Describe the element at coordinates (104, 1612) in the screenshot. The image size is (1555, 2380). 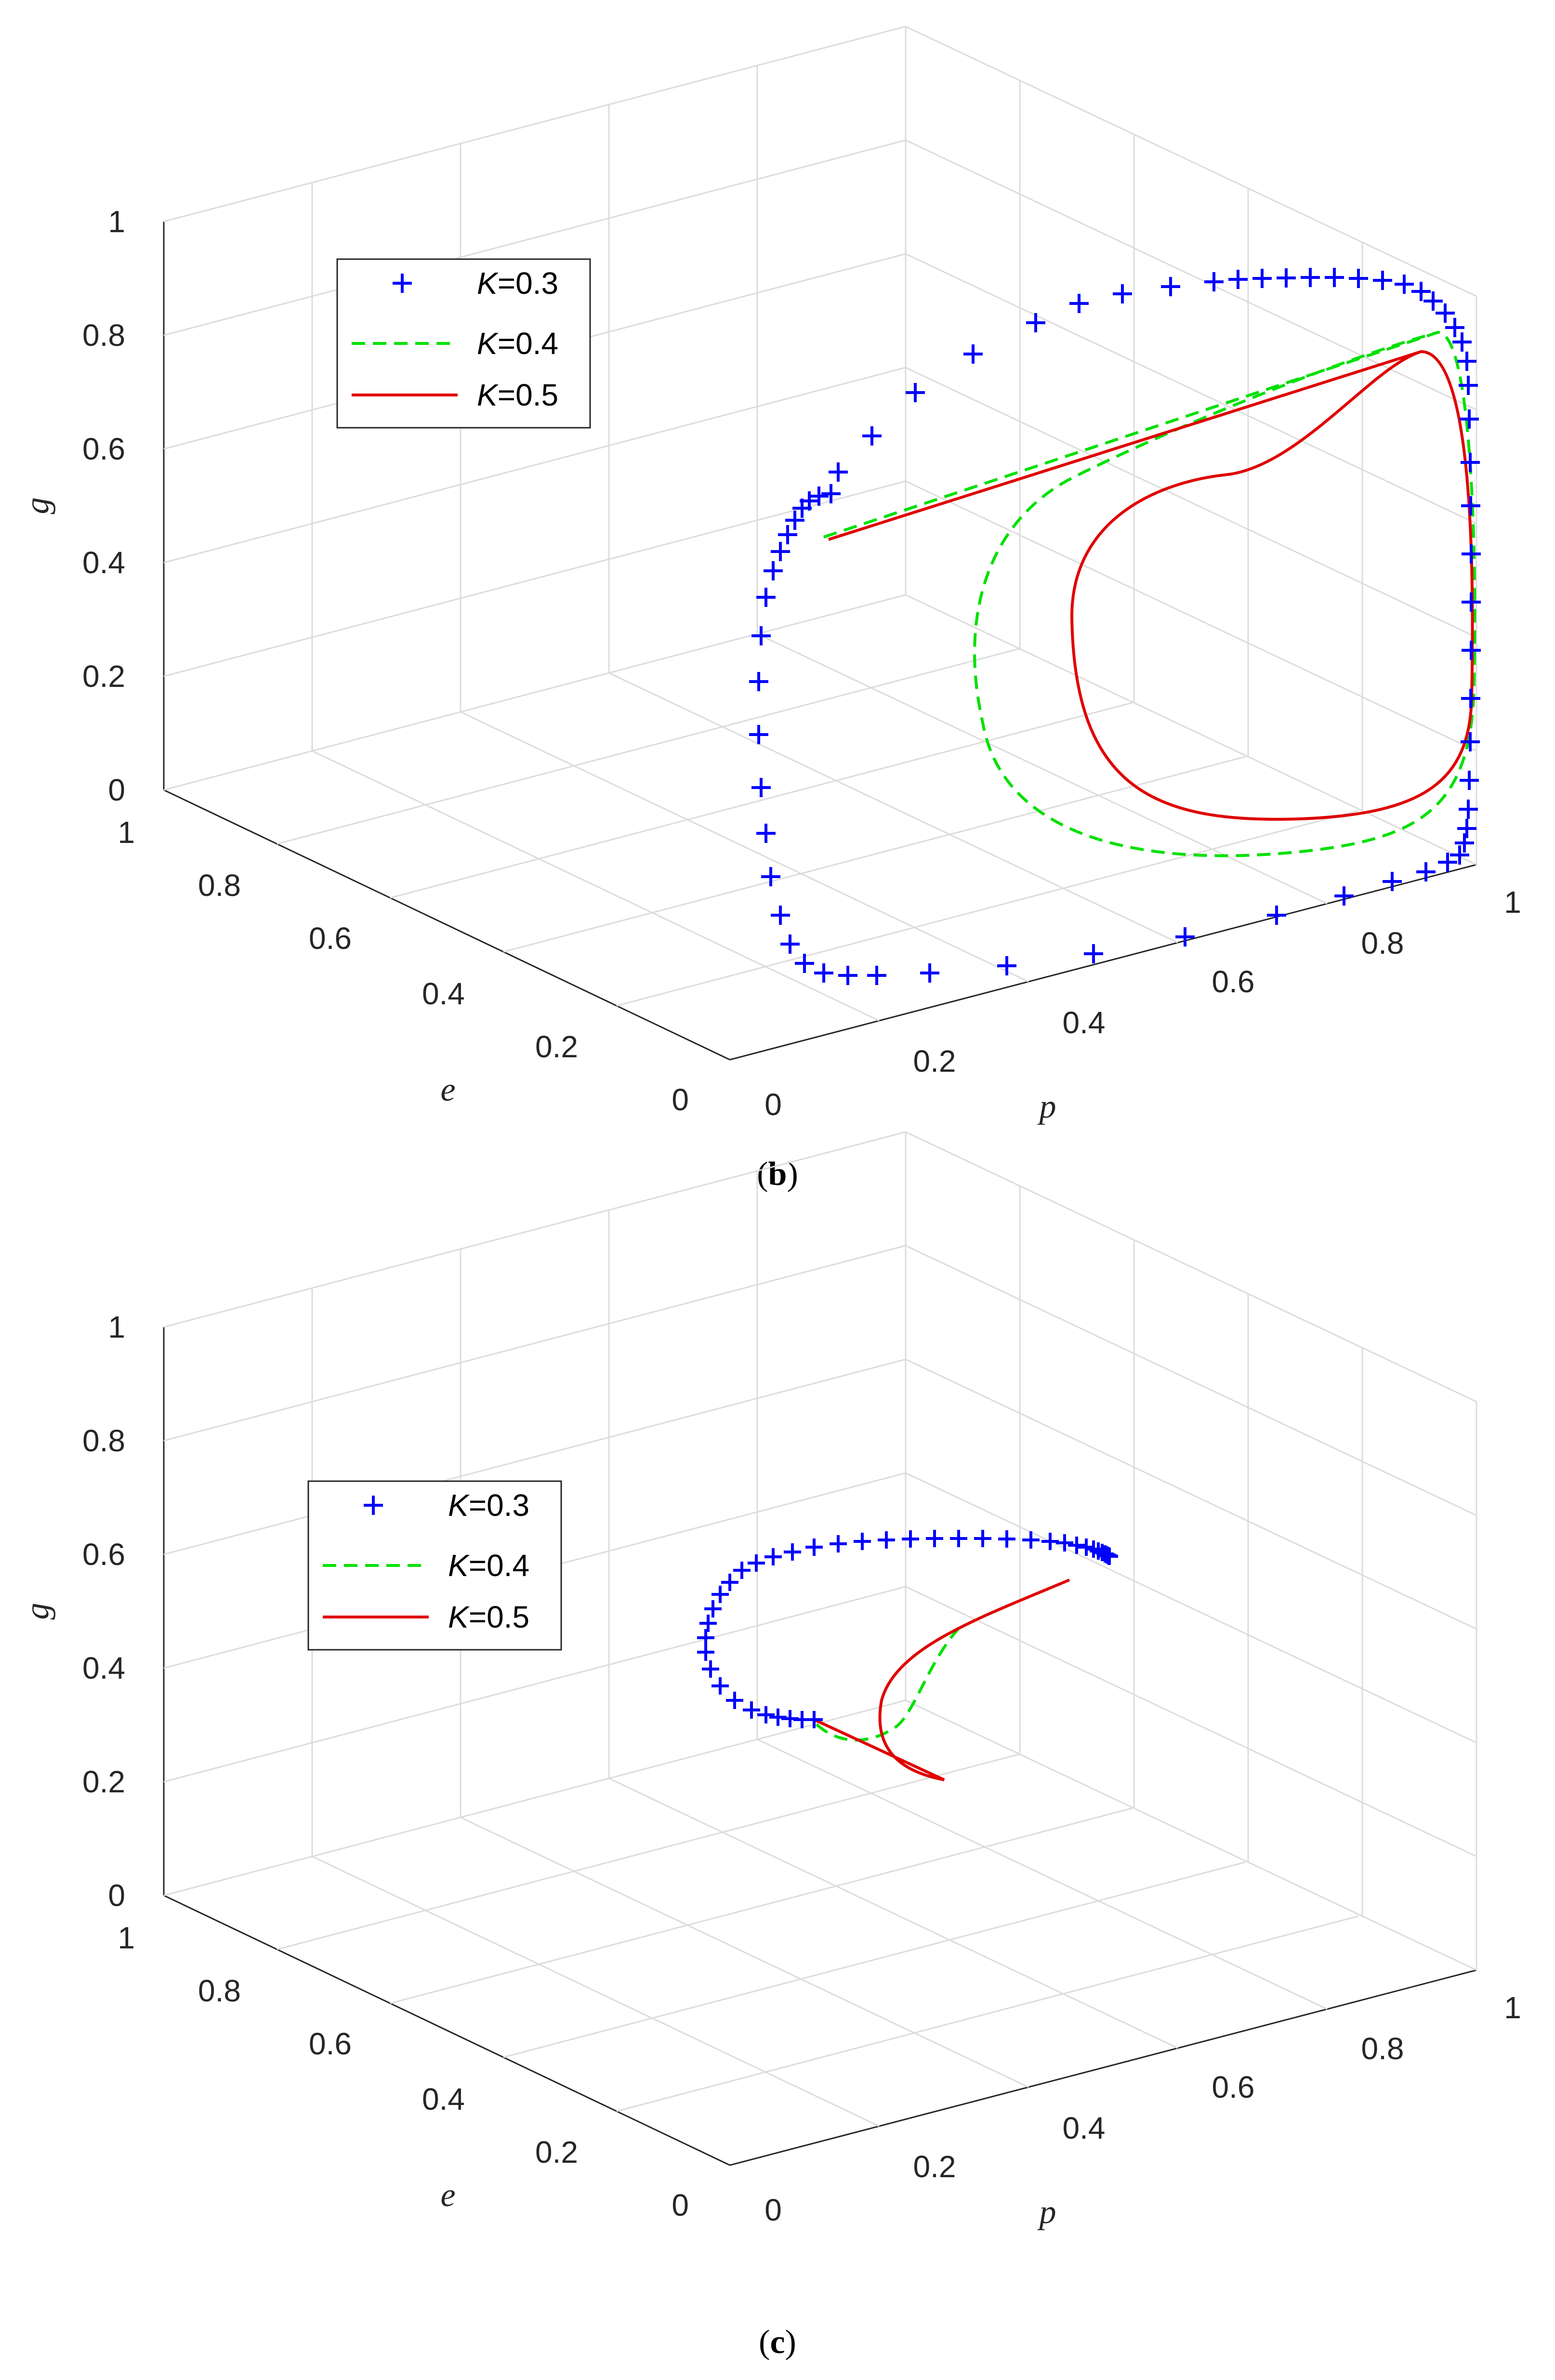
I see `panel-c-z-ticks: 0 0.2 0.4 0.6 0.8 1` at that location.